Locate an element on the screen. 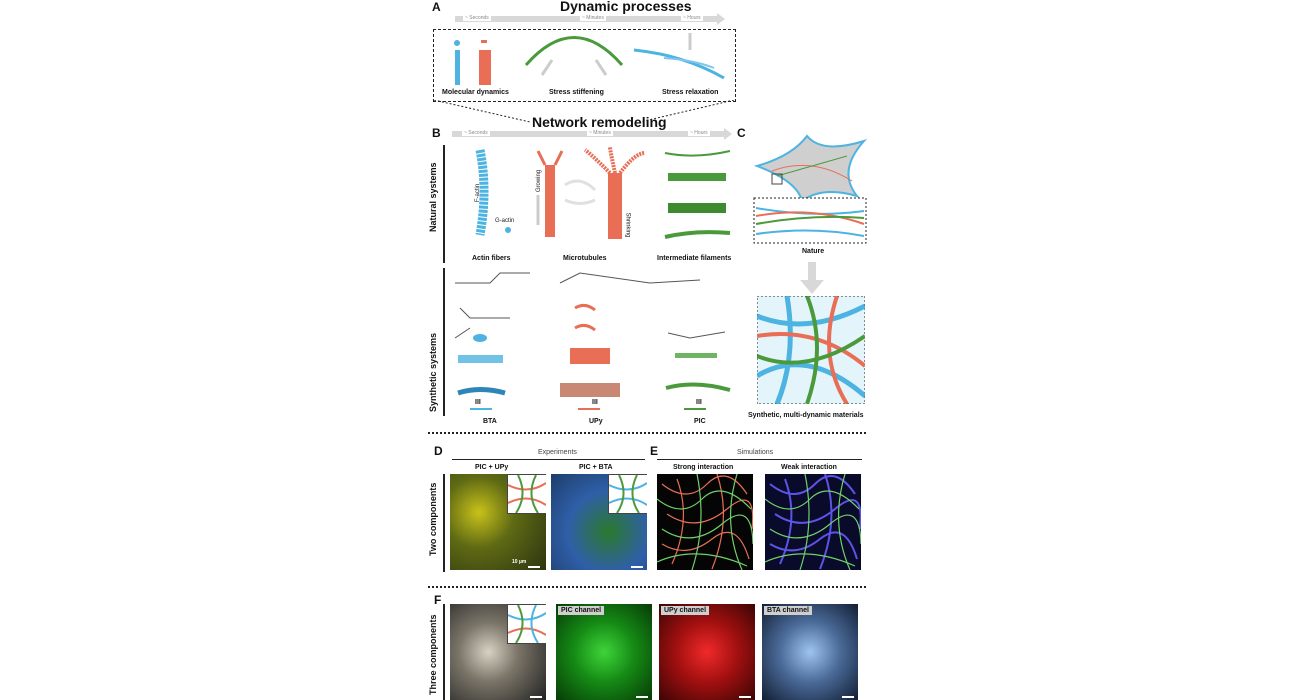 This screenshot has width=1300, height=700. label-intermediate-filaments: Intermediate filaments is located at coordinates (694, 258).